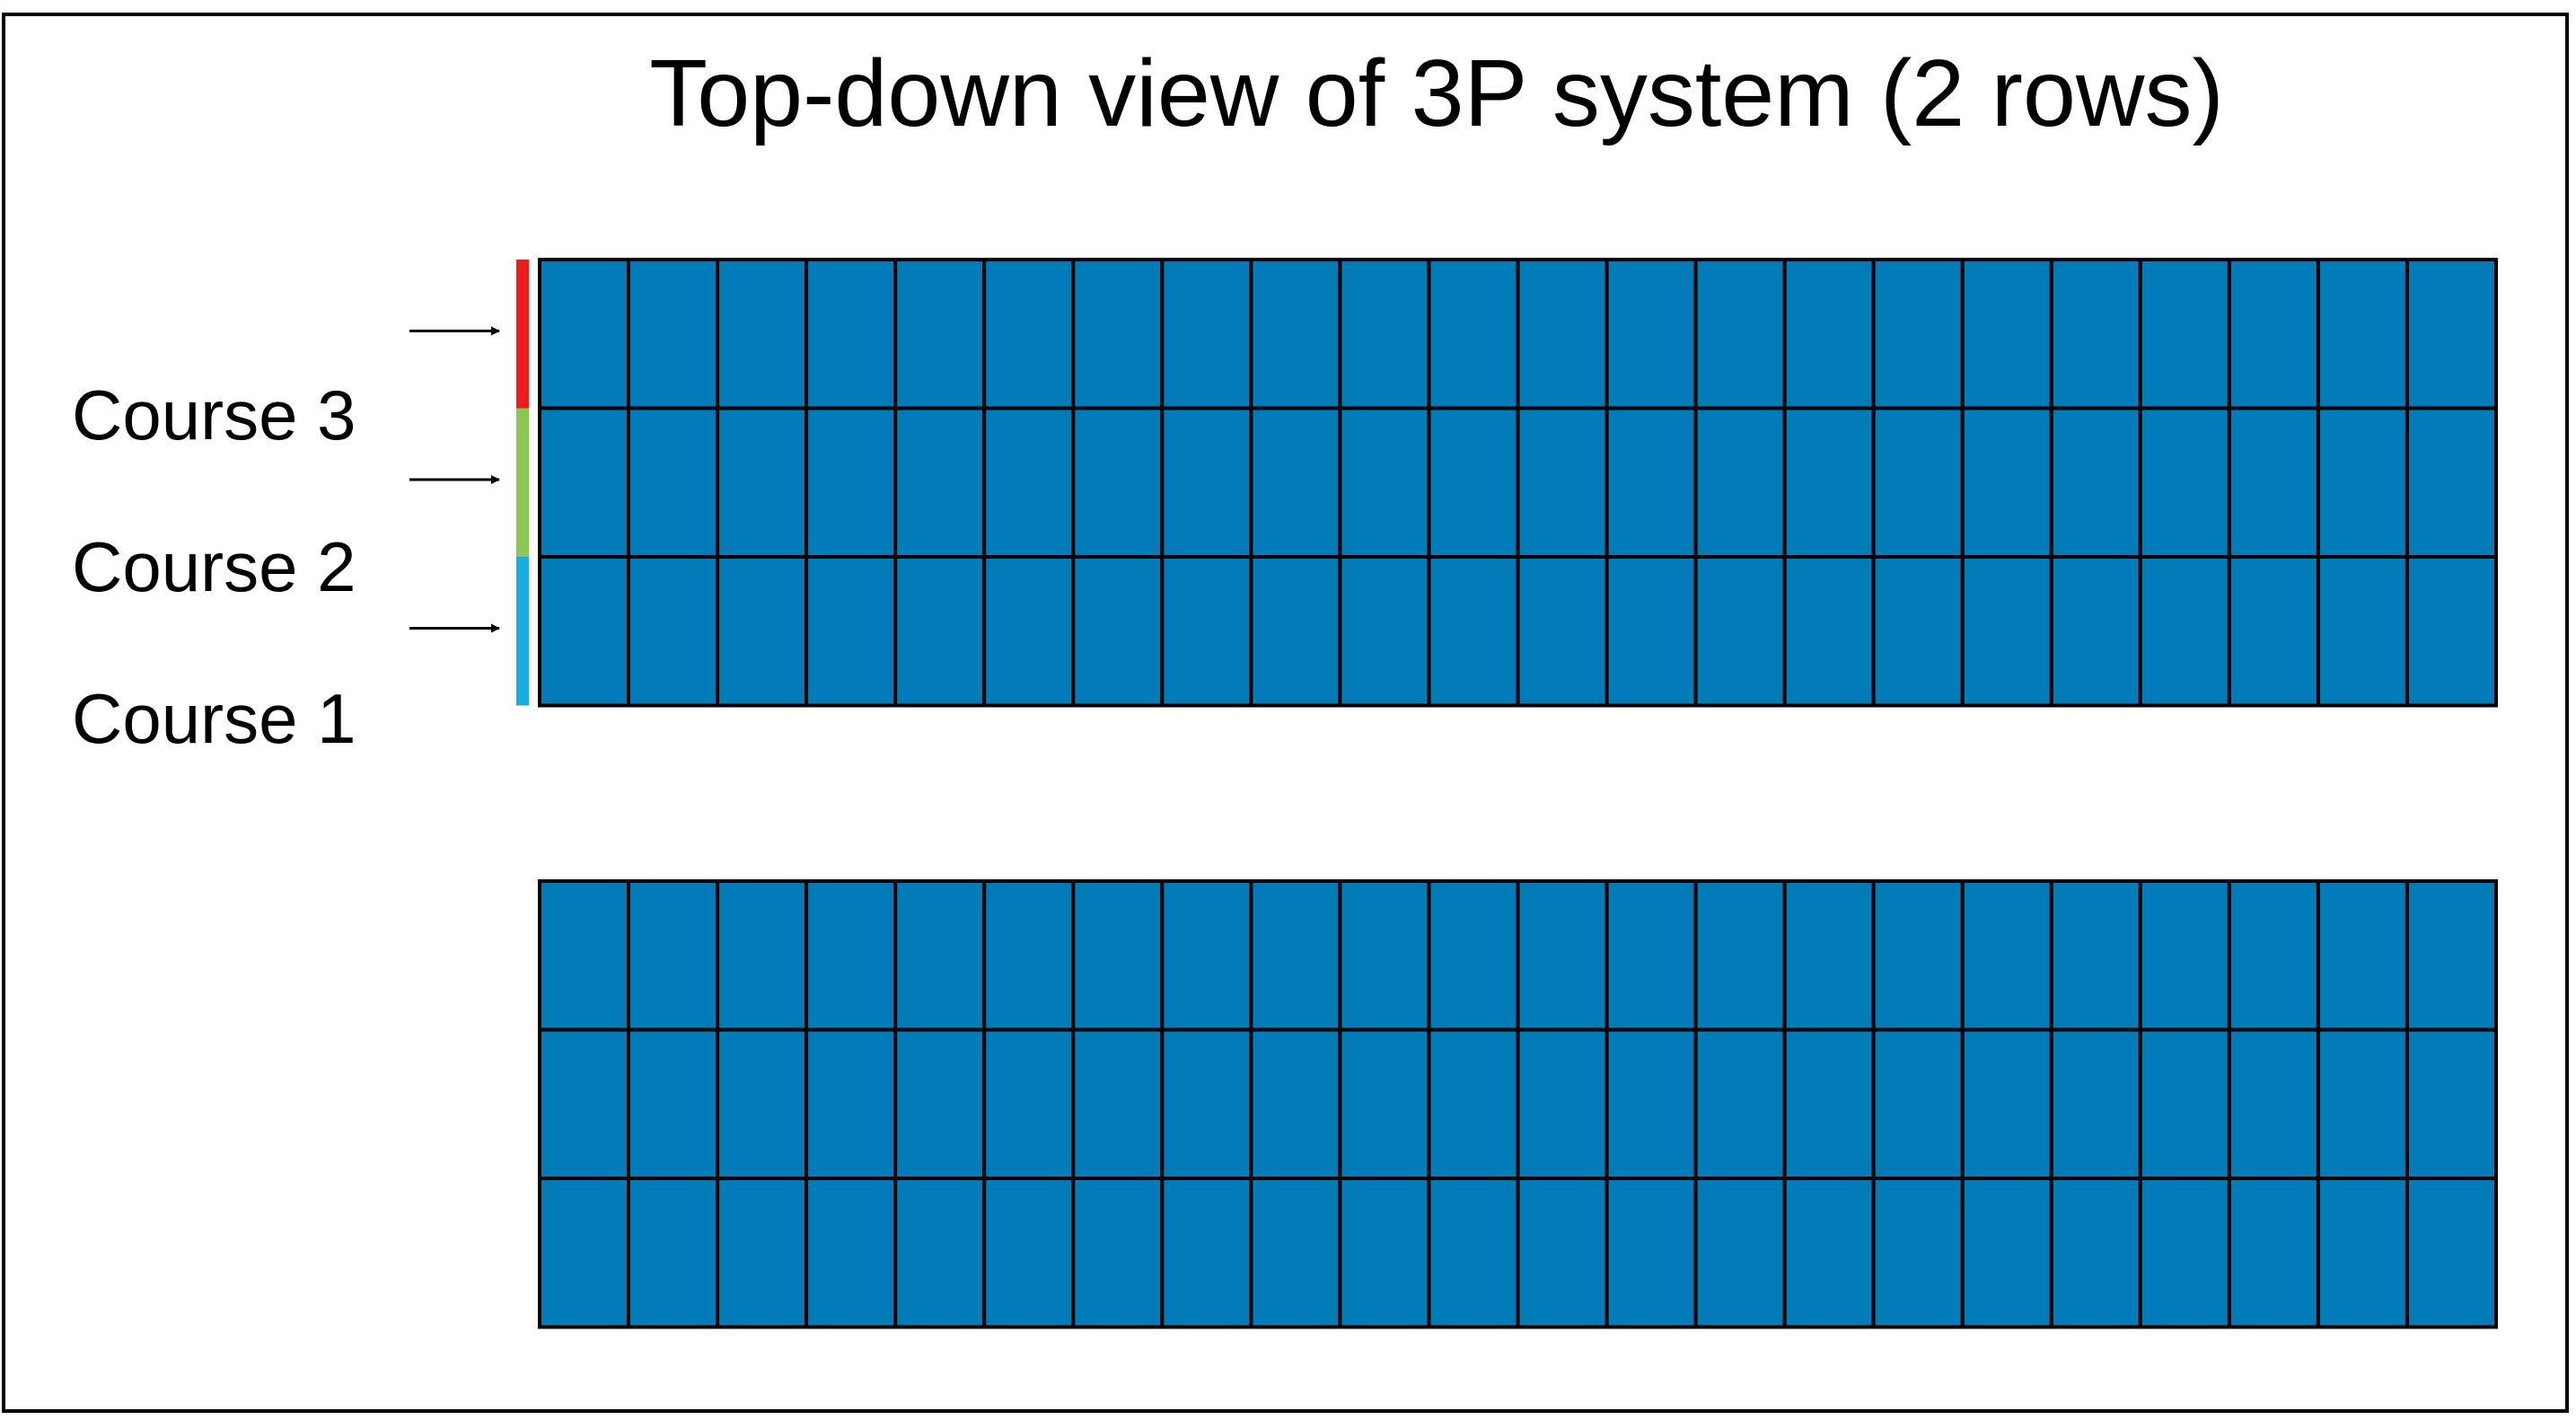 Image resolution: width=2576 pixels, height=1420 pixels. I want to click on diagram-title: Top-down view of 3P system (2 rows), so click(1436, 93).